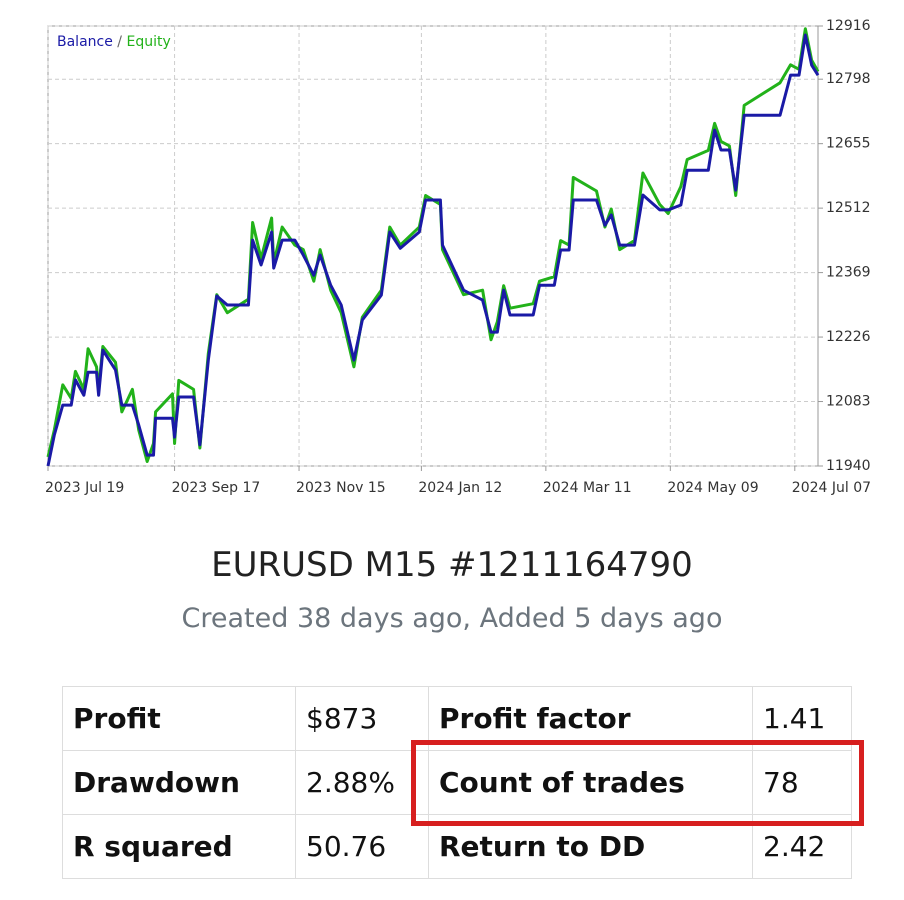 Image resolution: width=904 pixels, height=900 pixels. Describe the element at coordinates (848, 466) in the screenshot. I see `y-tick-label: 11940` at that location.